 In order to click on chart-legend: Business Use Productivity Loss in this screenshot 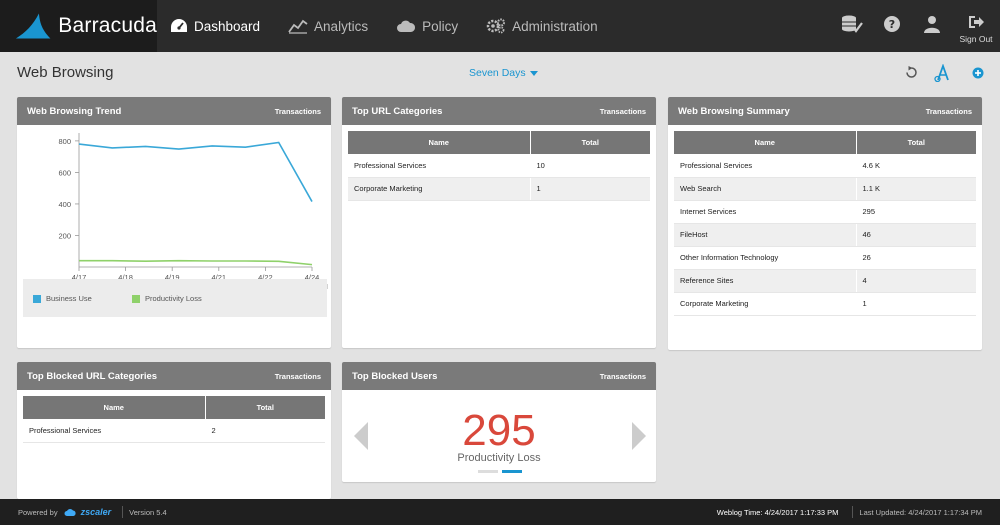, I will do `click(175, 298)`.